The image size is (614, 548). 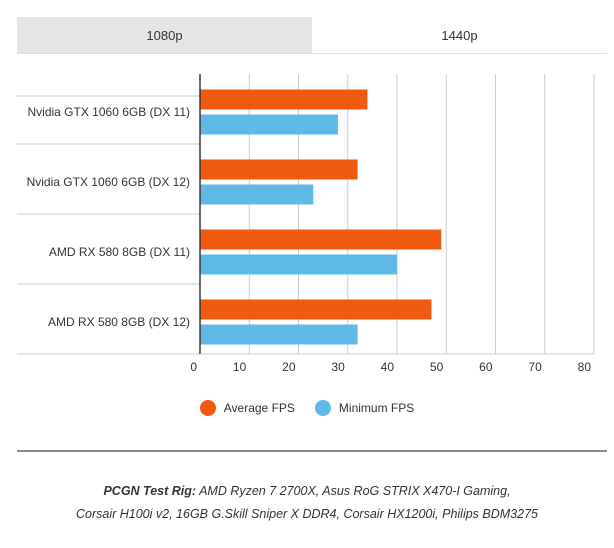 What do you see at coordinates (289, 367) in the screenshot?
I see `x-tick-label: 20` at bounding box center [289, 367].